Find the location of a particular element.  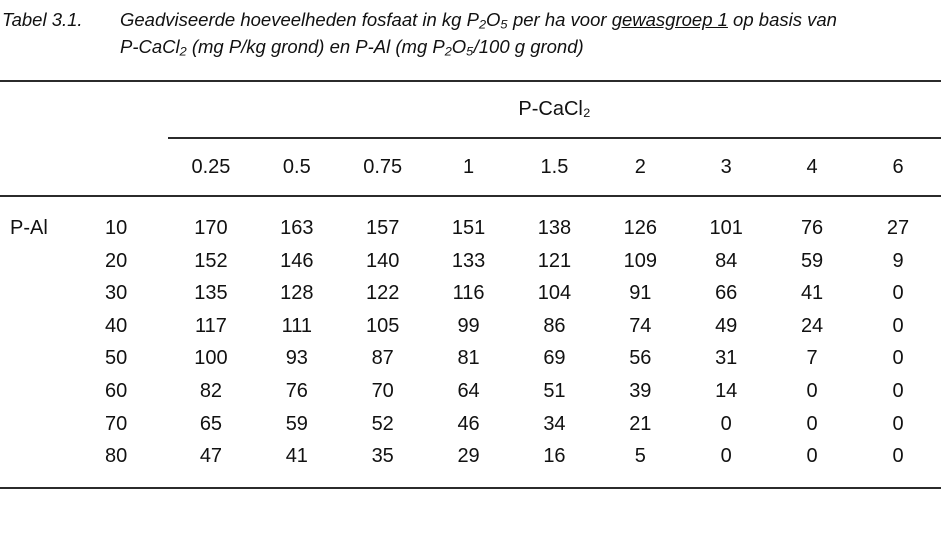

table-cell: 128 is located at coordinates (297, 293).